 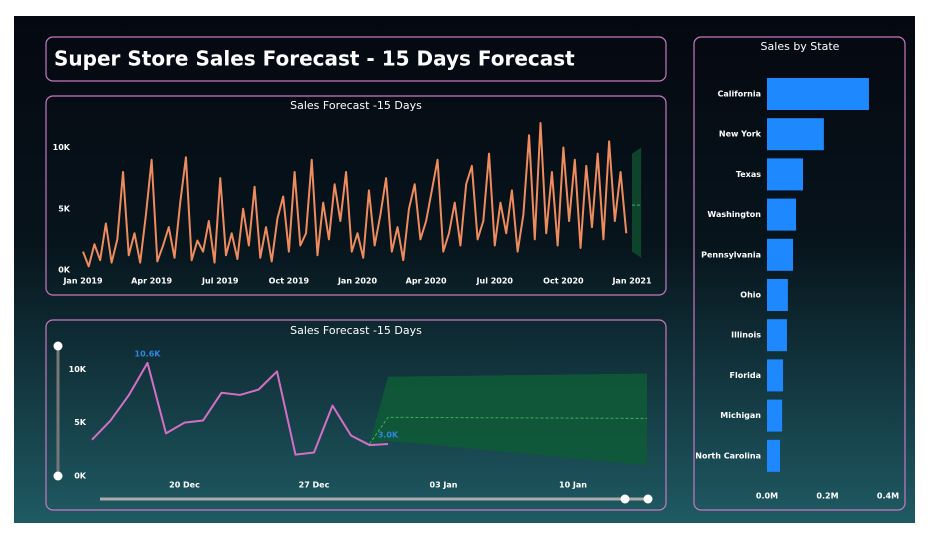 I want to click on x-tick-label: 03 Jan, so click(x=444, y=485).